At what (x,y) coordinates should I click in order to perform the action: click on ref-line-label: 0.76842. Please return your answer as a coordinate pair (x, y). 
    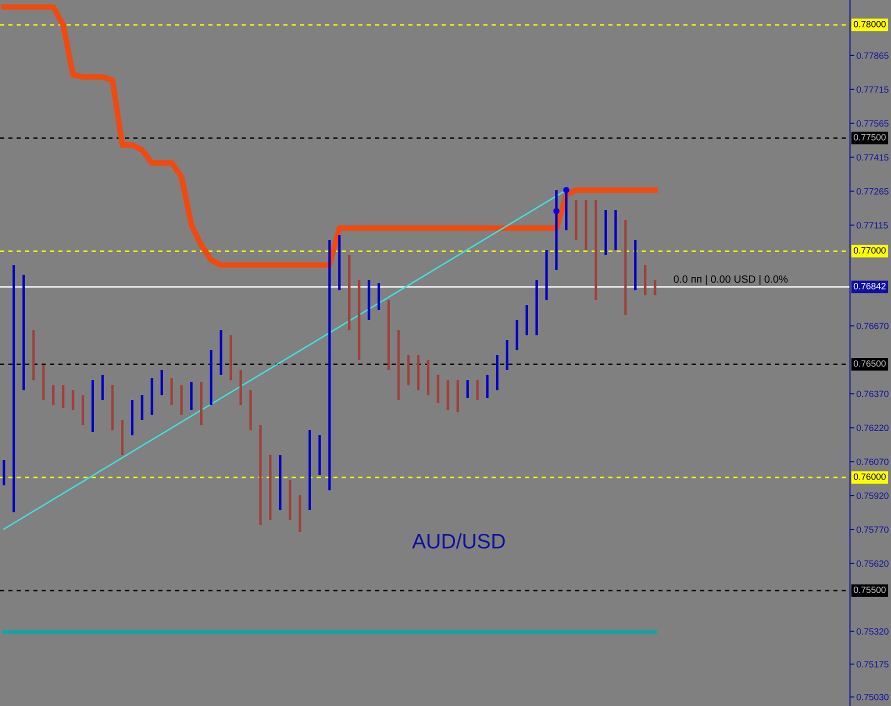
    Looking at the image, I should click on (870, 286).